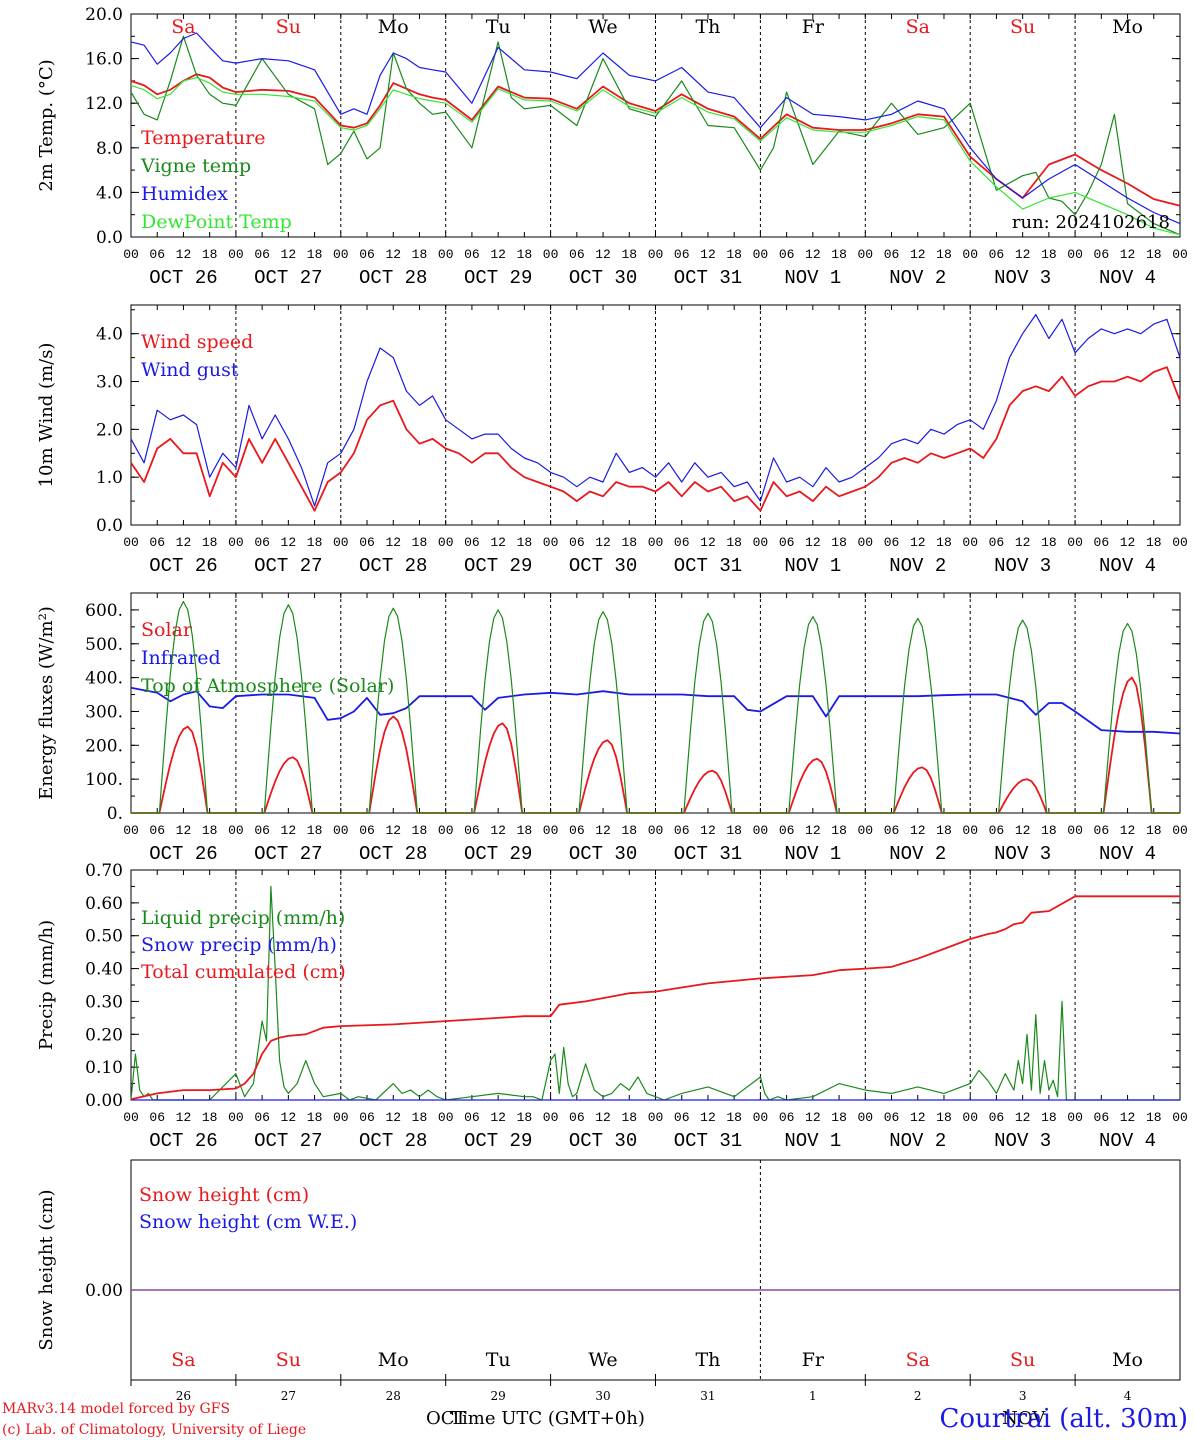  What do you see at coordinates (707, 1360) in the screenshot?
I see `weekday-label: Th` at bounding box center [707, 1360].